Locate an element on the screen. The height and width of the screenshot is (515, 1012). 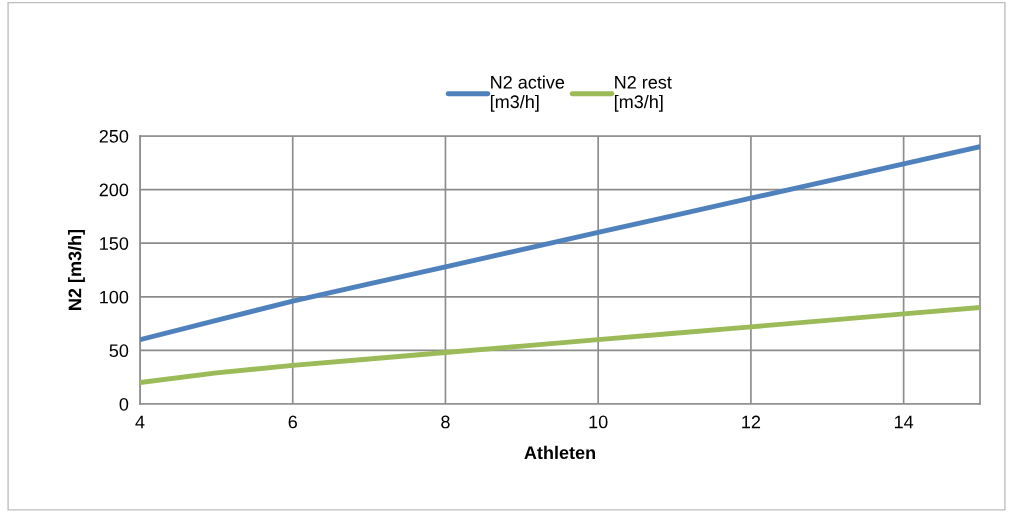
legend-label: N2 active [m3/h] is located at coordinates (527, 93).